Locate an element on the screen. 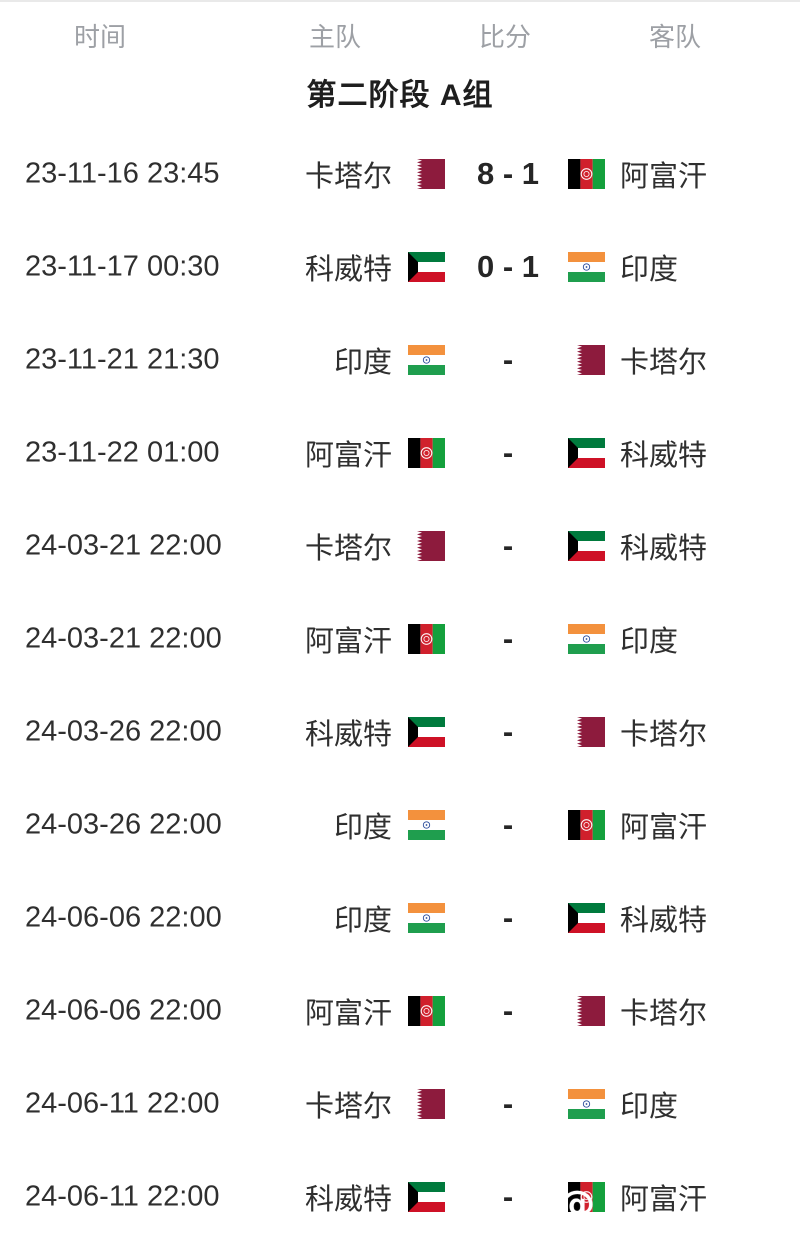 The width and height of the screenshot is (800, 1243). match-time: 23-11-21 21:30 is located at coordinates (122, 359).